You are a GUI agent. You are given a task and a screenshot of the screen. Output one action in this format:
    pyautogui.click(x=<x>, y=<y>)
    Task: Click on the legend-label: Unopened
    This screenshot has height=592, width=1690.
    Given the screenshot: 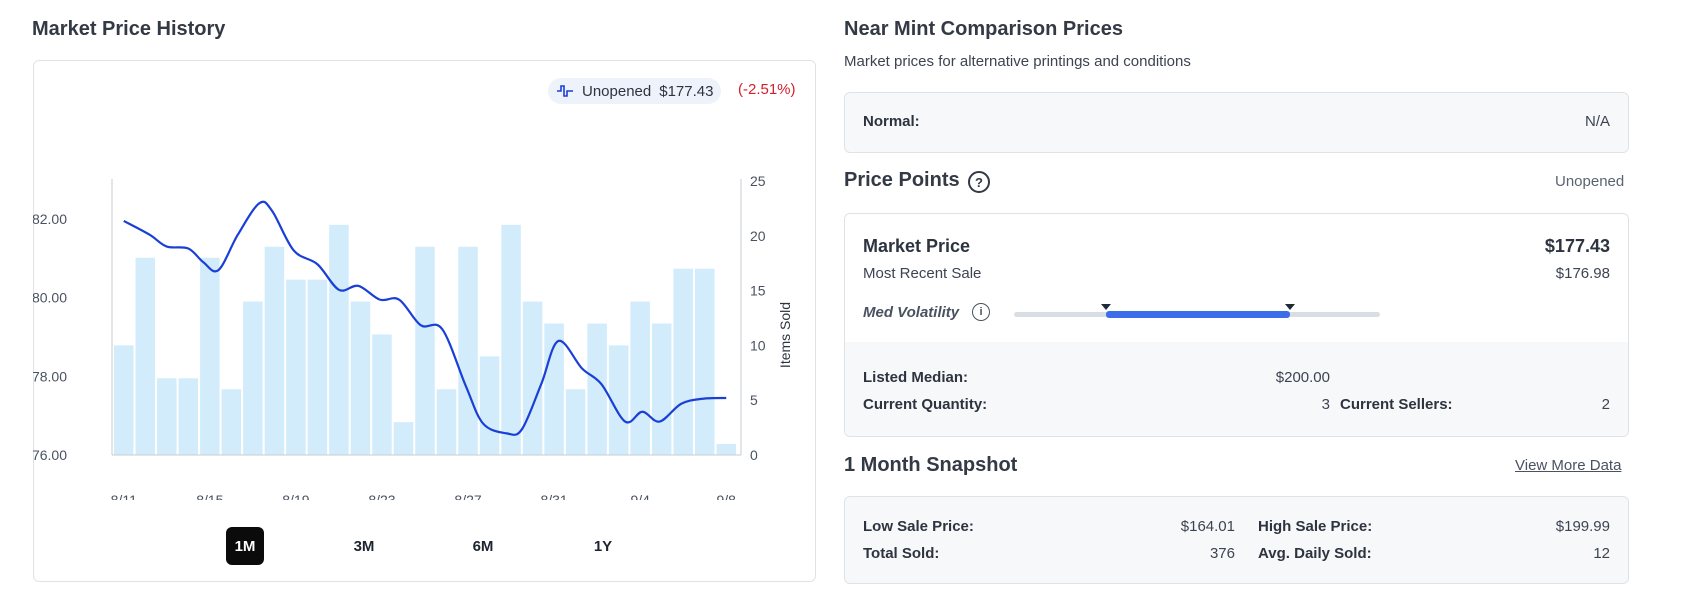 What is the action you would take?
    pyautogui.click(x=617, y=91)
    